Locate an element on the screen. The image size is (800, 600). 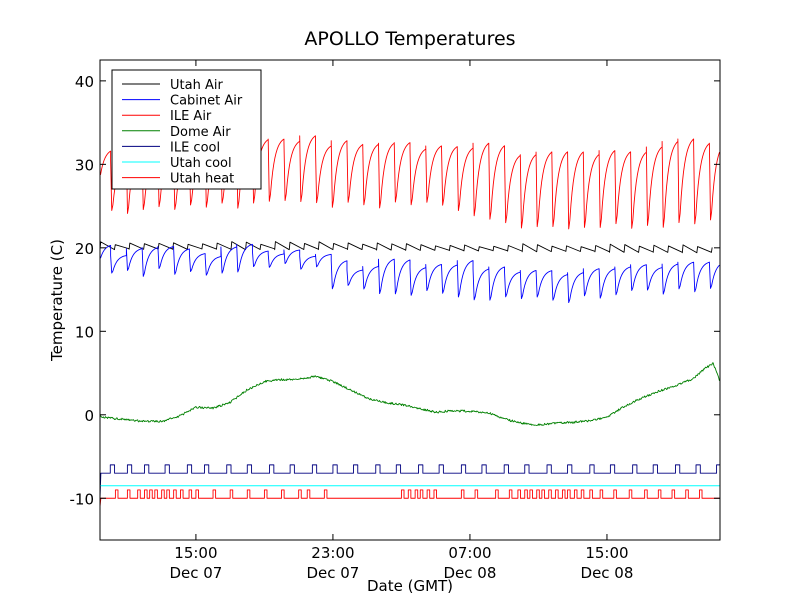
y-tick-label: 0 is located at coordinates (89, 416).